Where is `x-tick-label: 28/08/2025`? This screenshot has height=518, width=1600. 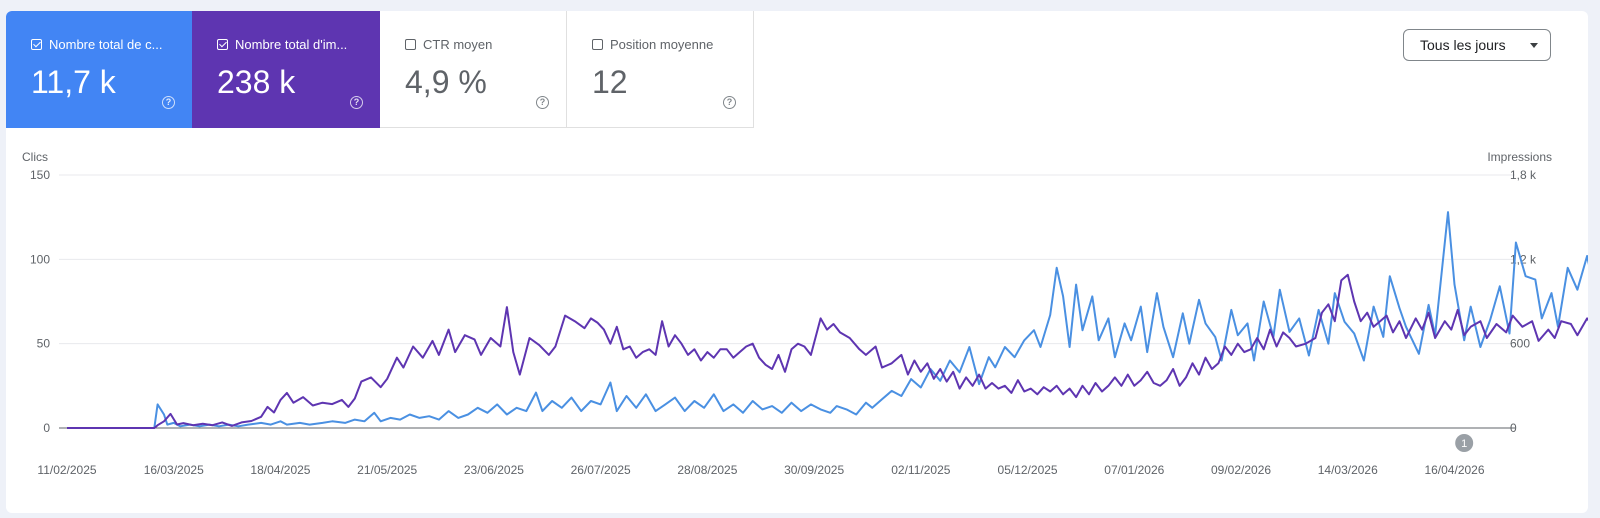 x-tick-label: 28/08/2025 is located at coordinates (707, 470).